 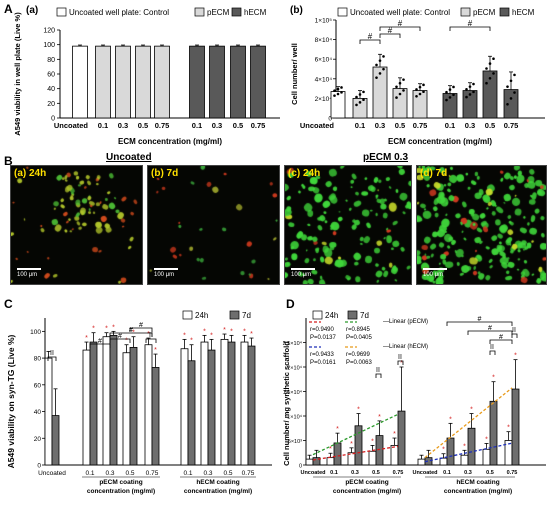 What do you see at coordinates (348, 225) in the screenshot?
I see `micro-panel-c: (c) 24h 100 μm` at bounding box center [348, 225].